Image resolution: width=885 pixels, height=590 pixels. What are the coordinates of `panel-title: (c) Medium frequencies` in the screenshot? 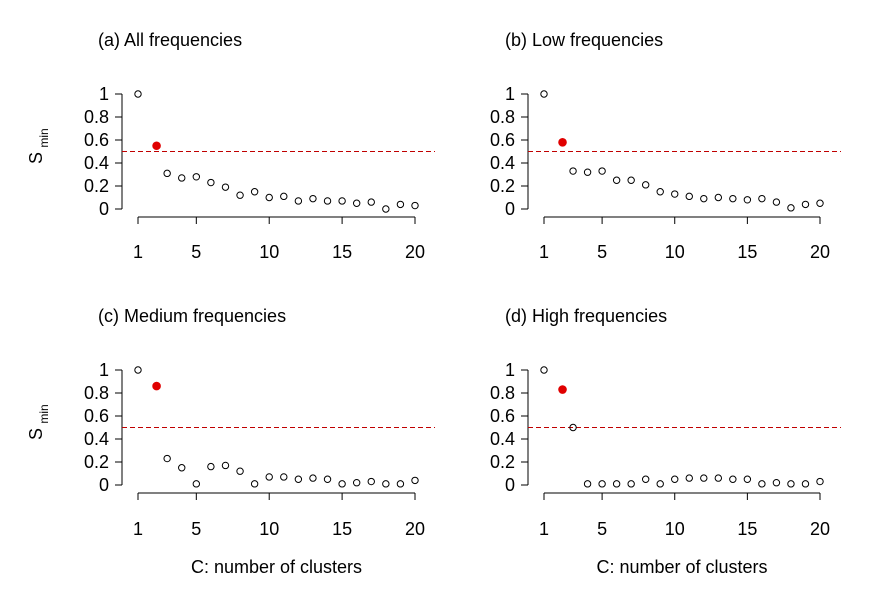 It's located at (192, 316).